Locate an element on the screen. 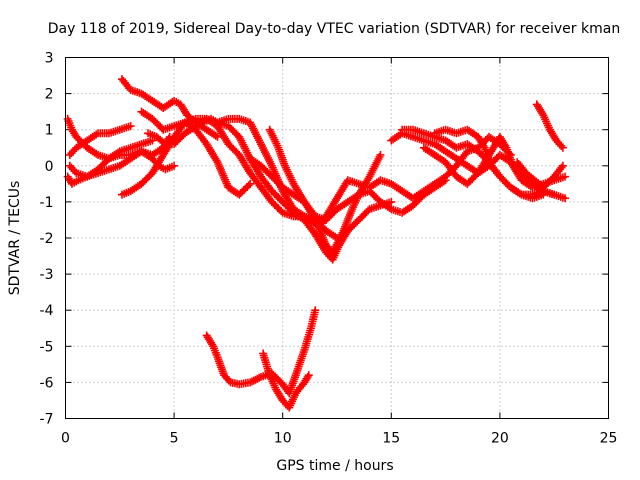  y-tick-label: -1 is located at coordinates (47, 203).